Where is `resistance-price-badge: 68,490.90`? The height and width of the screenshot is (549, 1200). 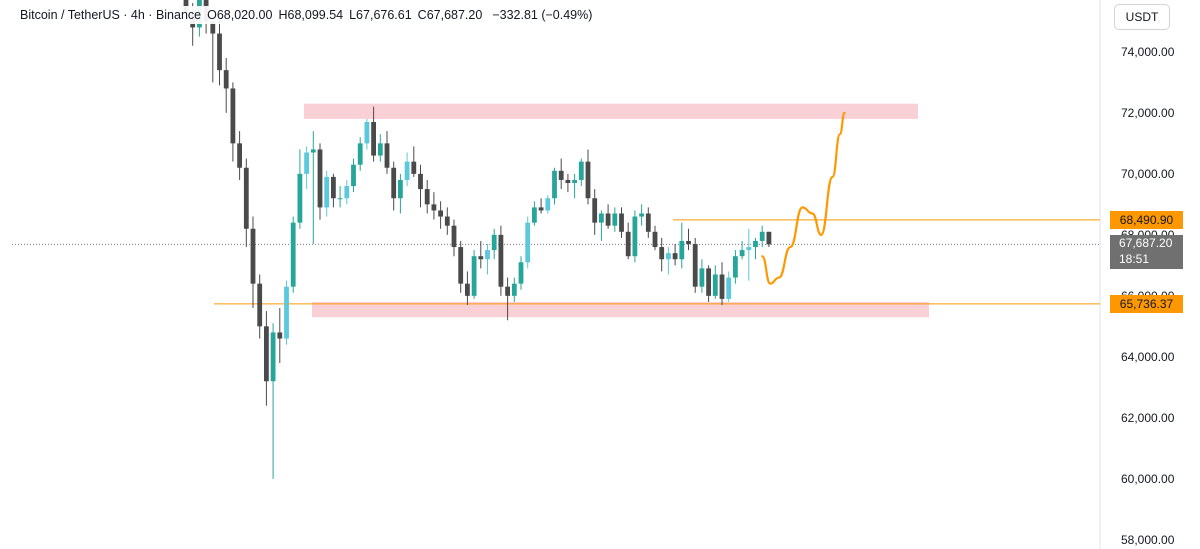
resistance-price-badge: 68,490.90 is located at coordinates (1146, 219).